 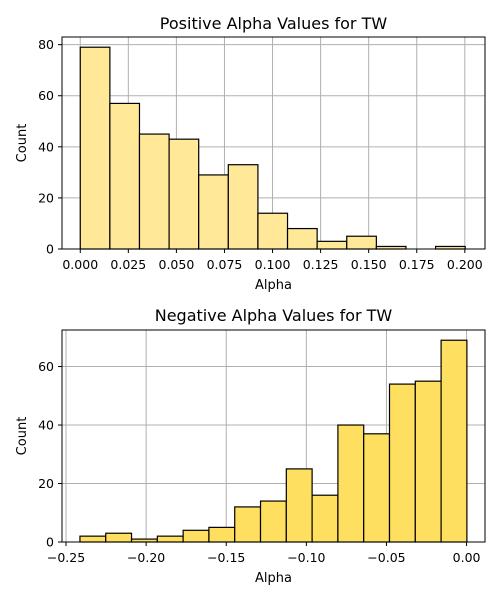 What do you see at coordinates (273, 264) in the screenshot?
I see `x-tick-label: 0.100` at bounding box center [273, 264].